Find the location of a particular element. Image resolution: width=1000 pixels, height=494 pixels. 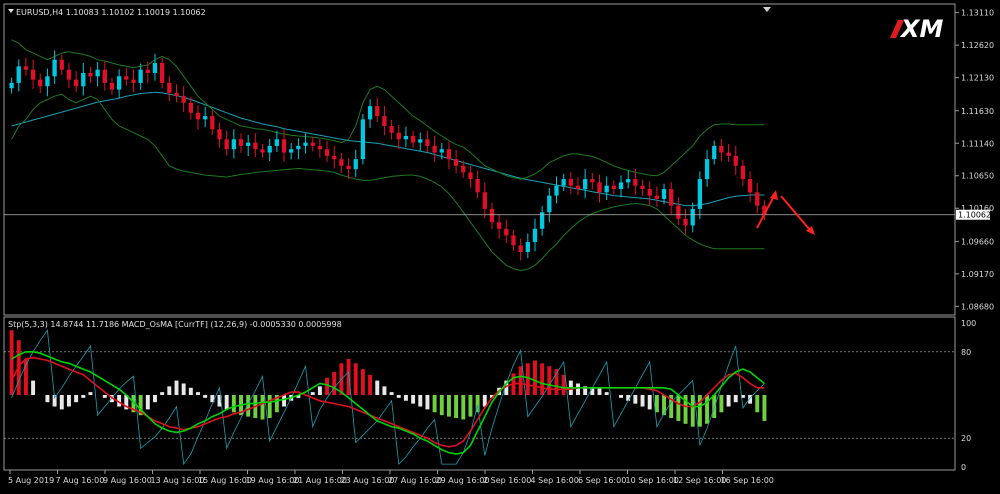

price-tick-label: 1.10160 is located at coordinates (977, 208).